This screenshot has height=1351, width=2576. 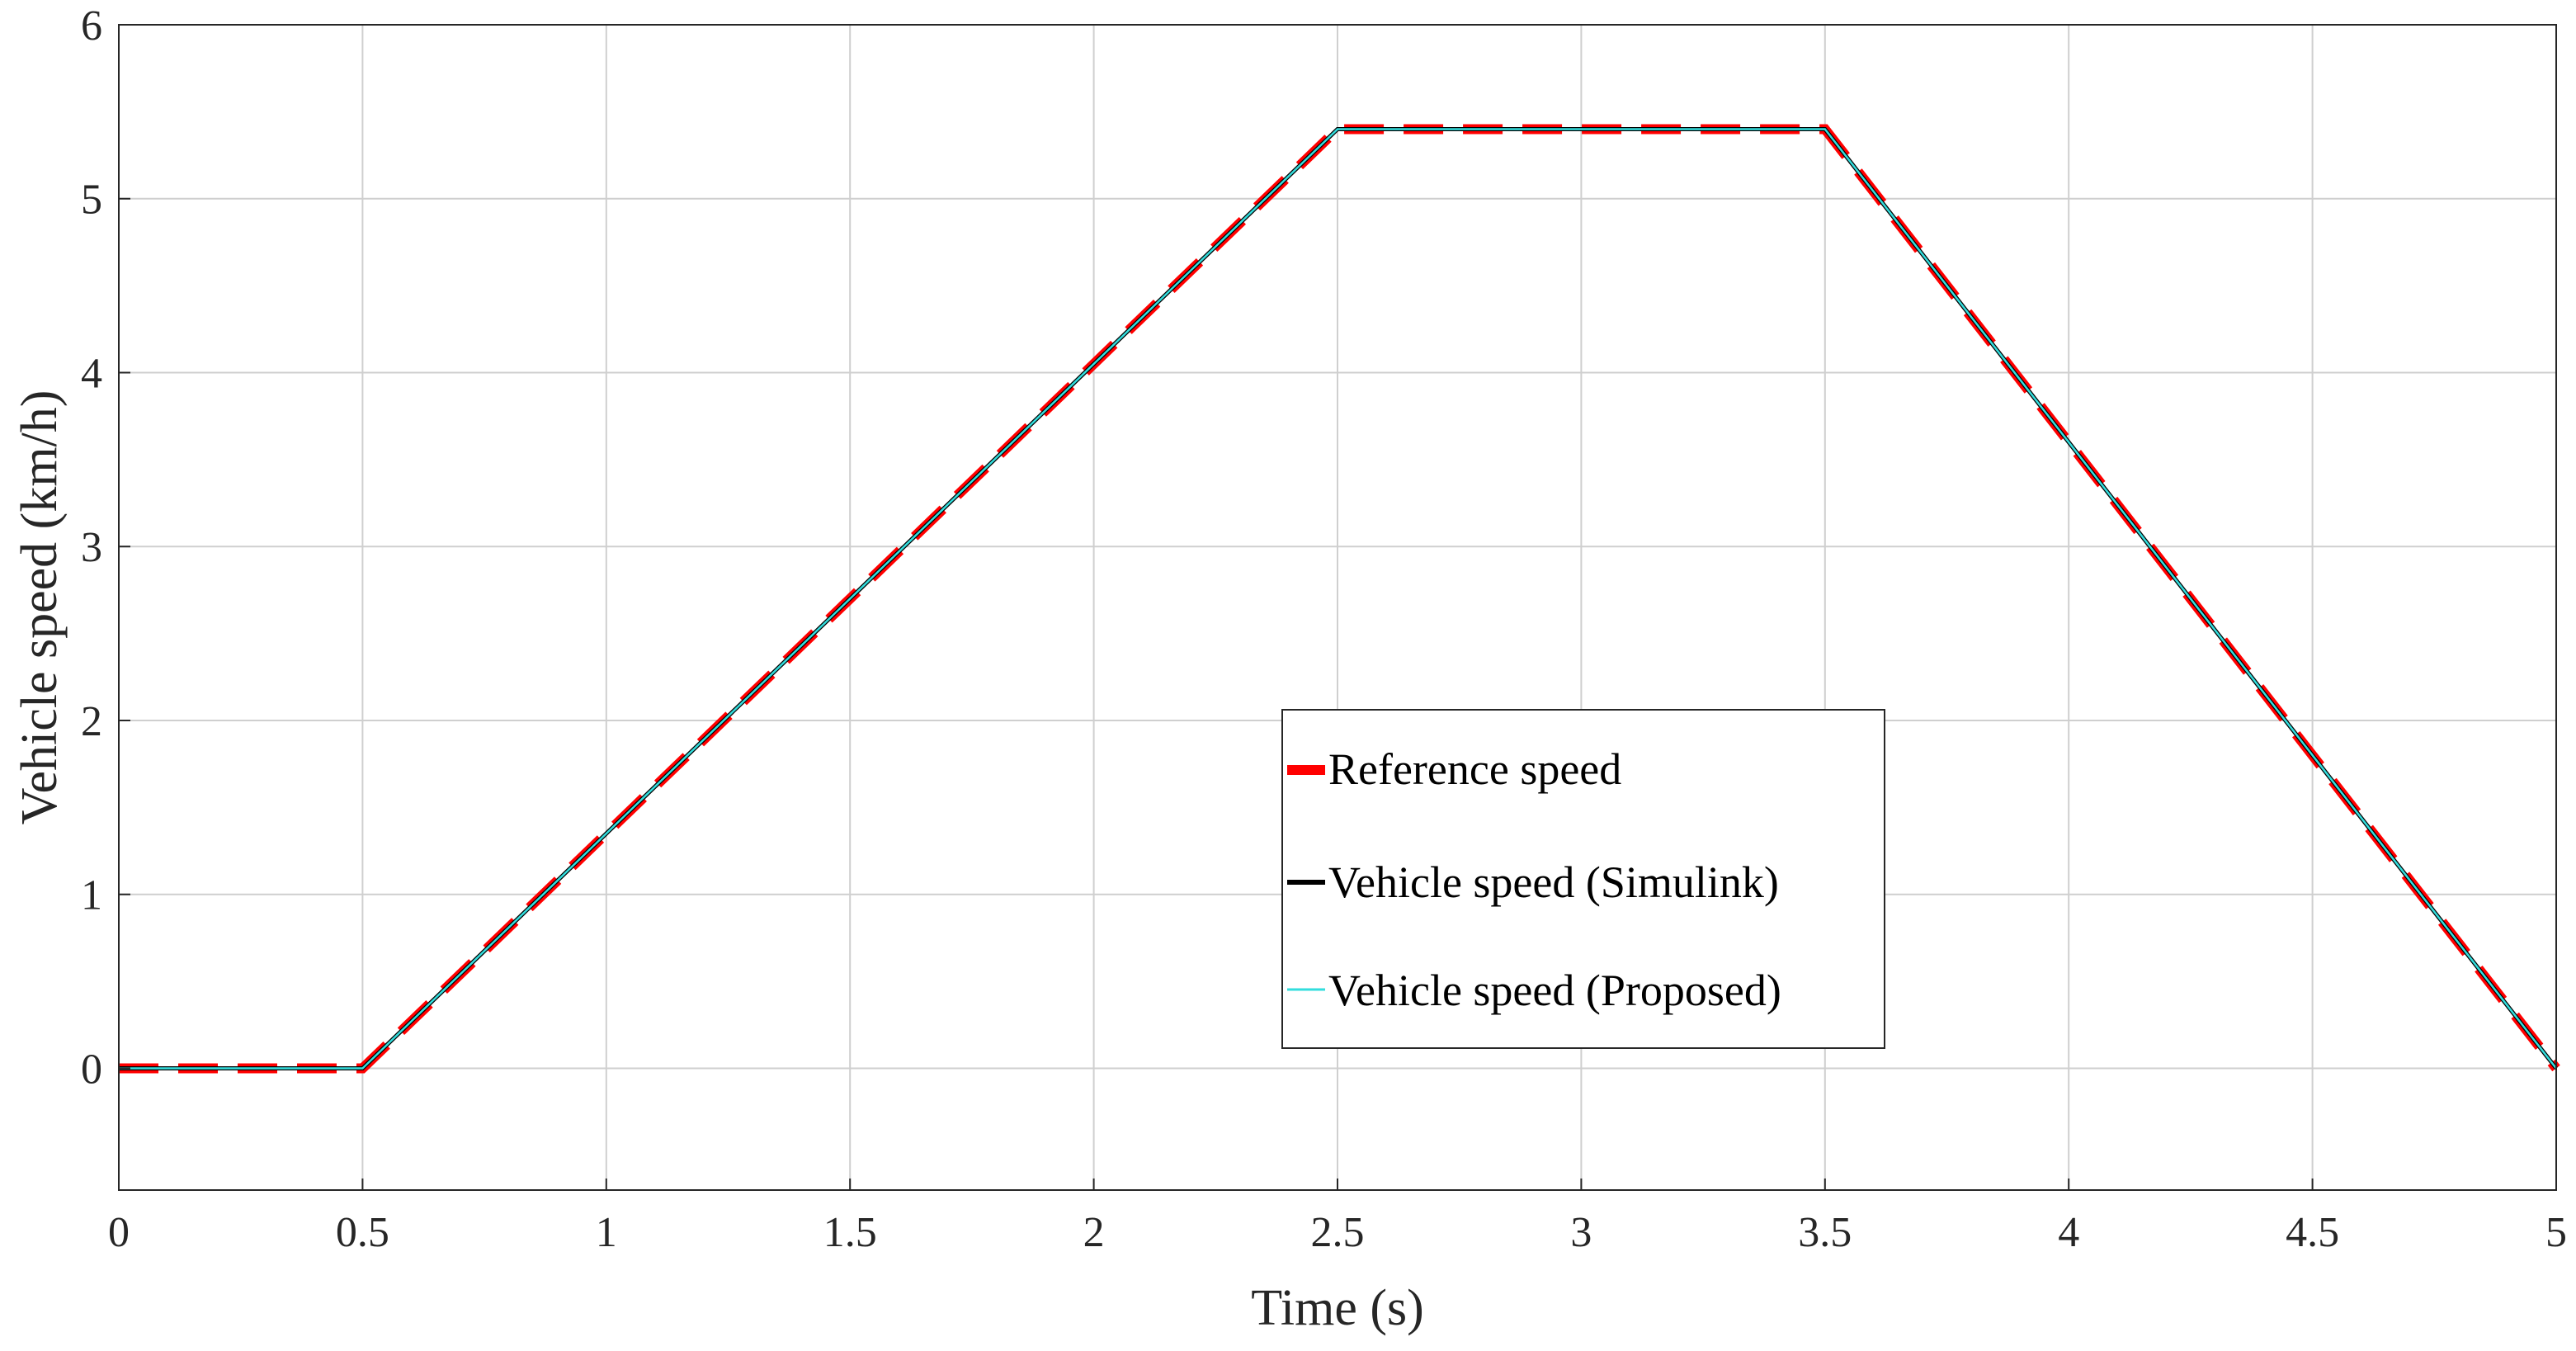 What do you see at coordinates (91, 1069) in the screenshot?
I see `y-tick-label: 0` at bounding box center [91, 1069].